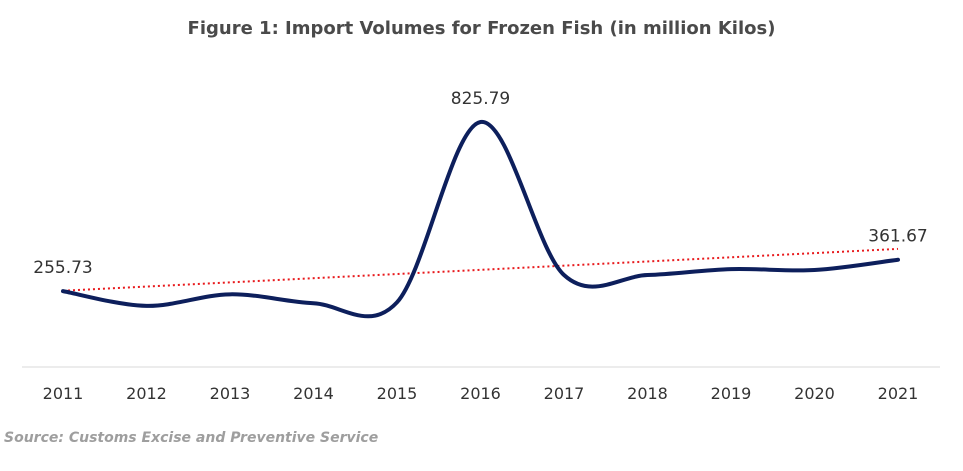 The image size is (963, 471). What do you see at coordinates (397, 393) in the screenshot?
I see `x-tick-label: 2015` at bounding box center [397, 393].